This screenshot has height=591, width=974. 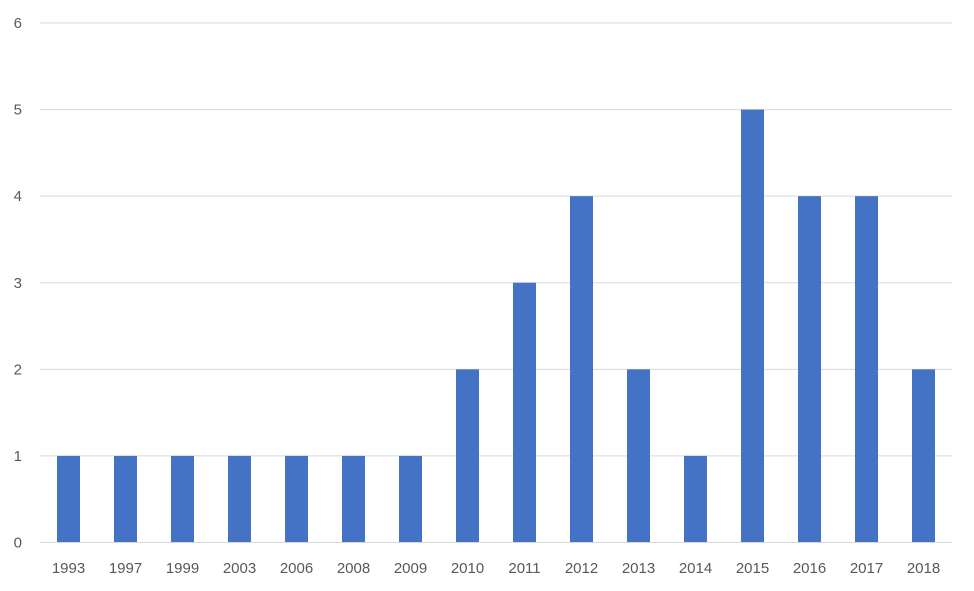 I want to click on x-tick-label: 2008, so click(x=353, y=568).